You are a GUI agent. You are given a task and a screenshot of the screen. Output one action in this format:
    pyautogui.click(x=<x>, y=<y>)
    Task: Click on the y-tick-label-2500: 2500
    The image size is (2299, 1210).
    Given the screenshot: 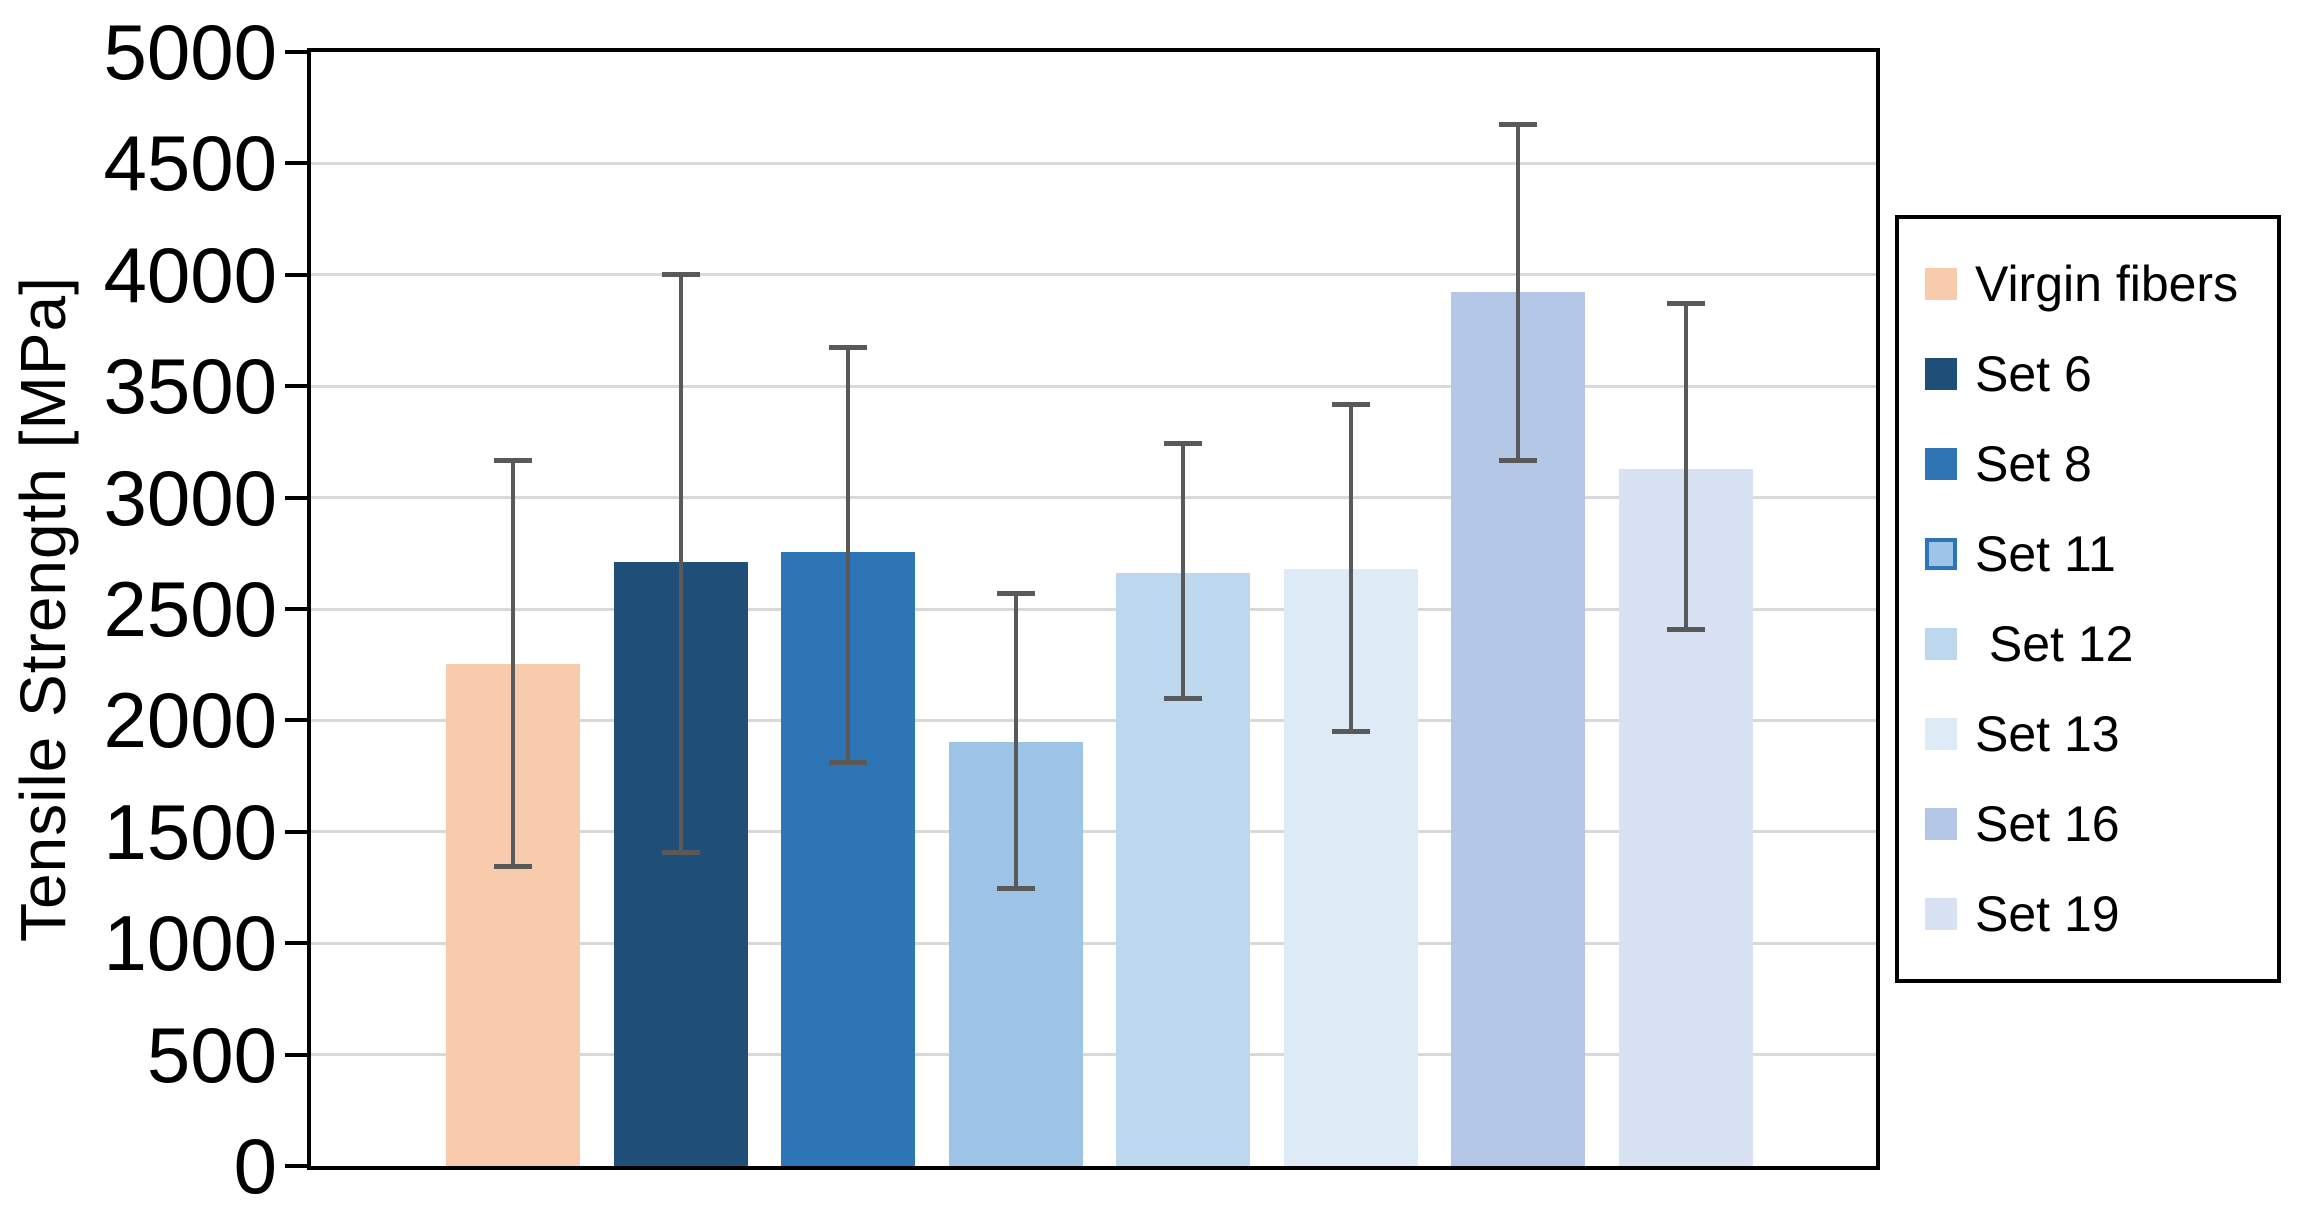 What is the action you would take?
    pyautogui.click(x=190, y=609)
    